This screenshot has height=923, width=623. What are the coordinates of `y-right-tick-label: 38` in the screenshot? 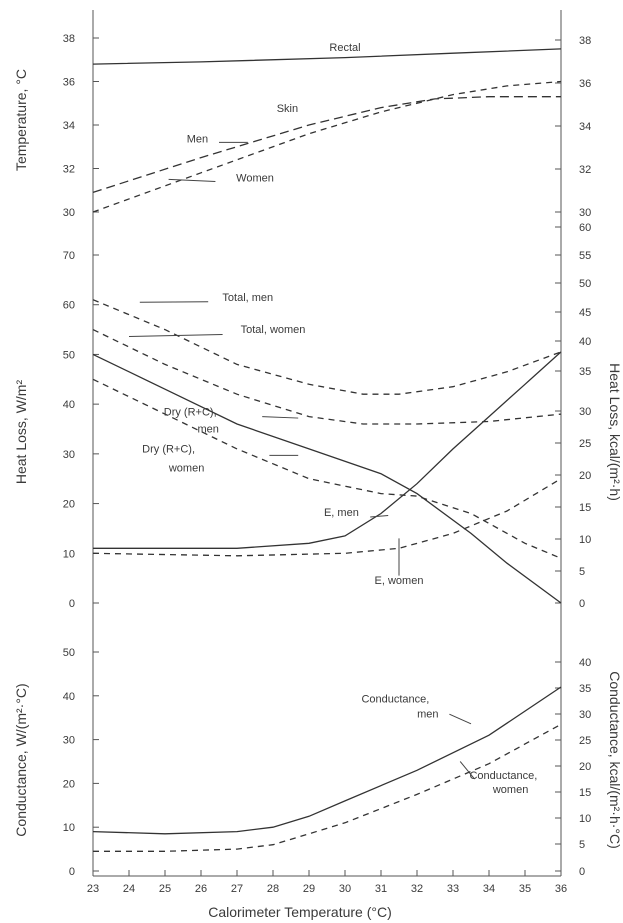 It's located at (585, 41).